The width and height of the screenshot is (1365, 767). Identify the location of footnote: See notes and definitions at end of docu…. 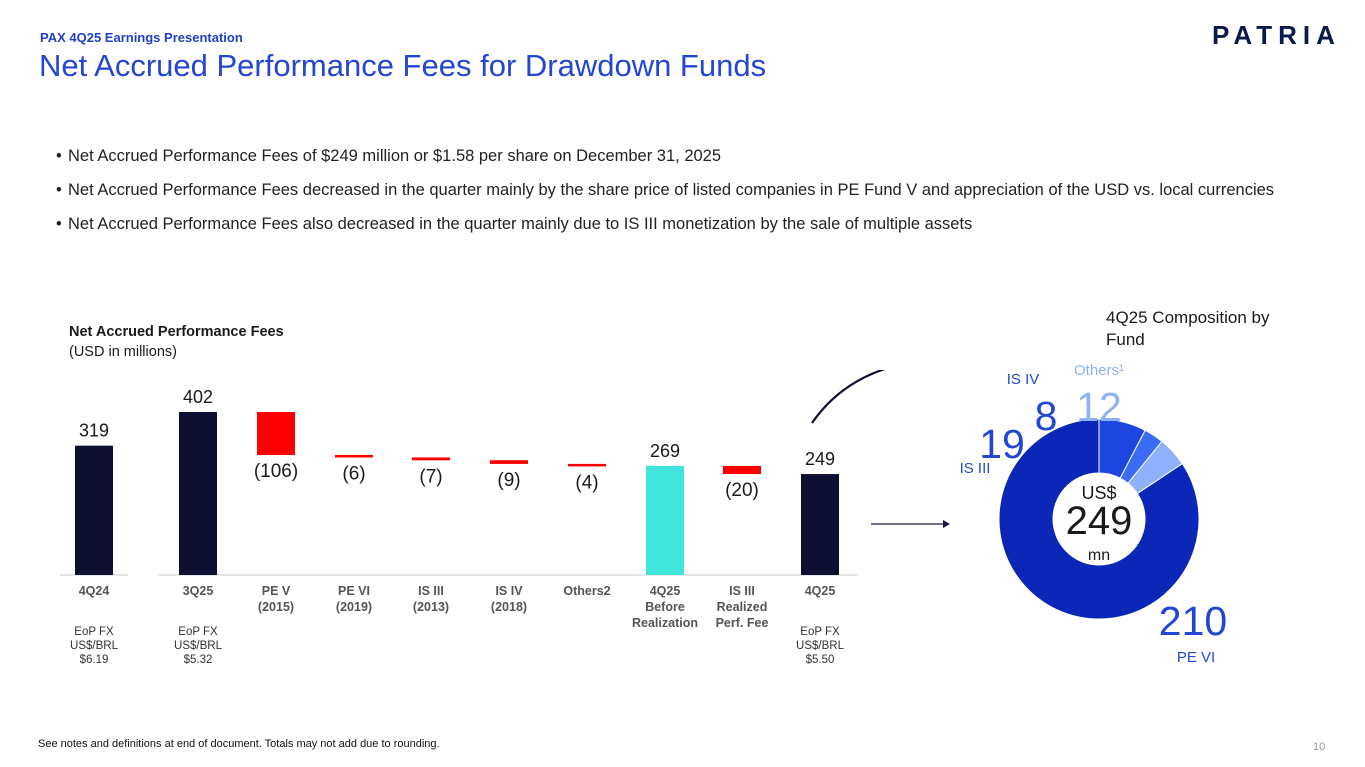
(239, 744).